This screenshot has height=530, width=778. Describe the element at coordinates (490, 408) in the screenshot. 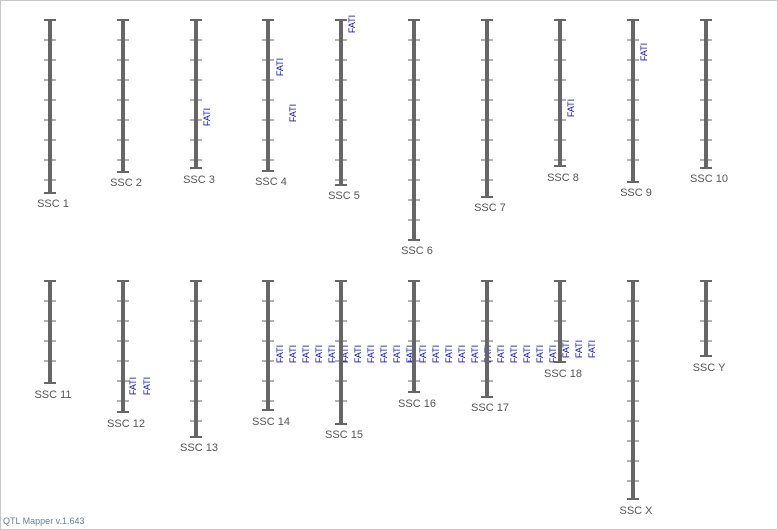

I see `chromosome-label: SSC 17` at that location.